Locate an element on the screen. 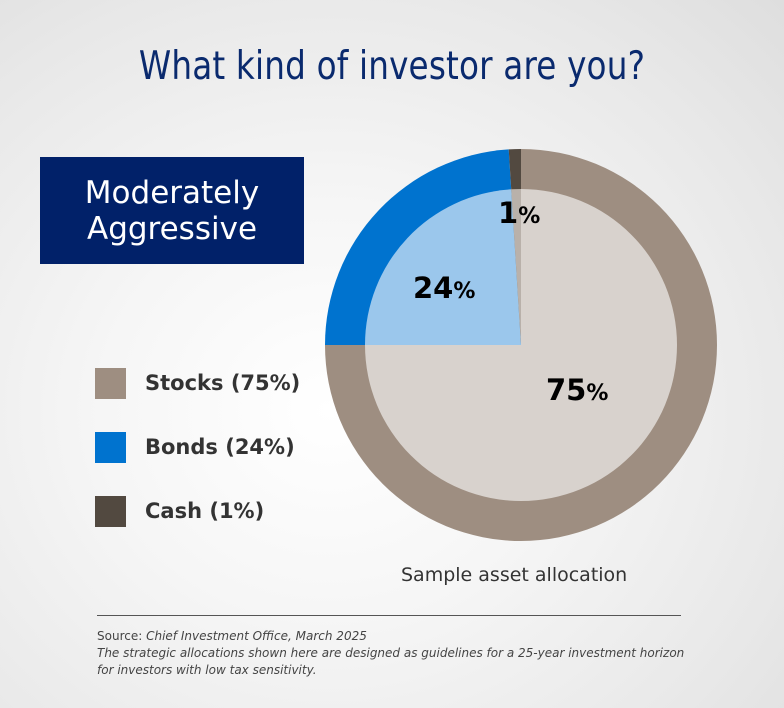  bonds-inner is located at coordinates (443, 267).